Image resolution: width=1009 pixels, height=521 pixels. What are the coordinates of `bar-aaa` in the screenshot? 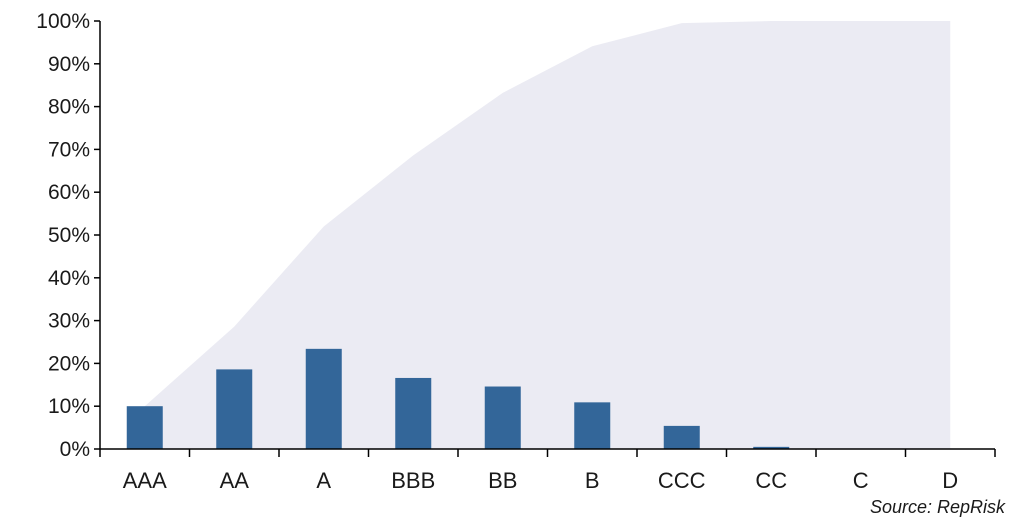 It's located at (144, 427).